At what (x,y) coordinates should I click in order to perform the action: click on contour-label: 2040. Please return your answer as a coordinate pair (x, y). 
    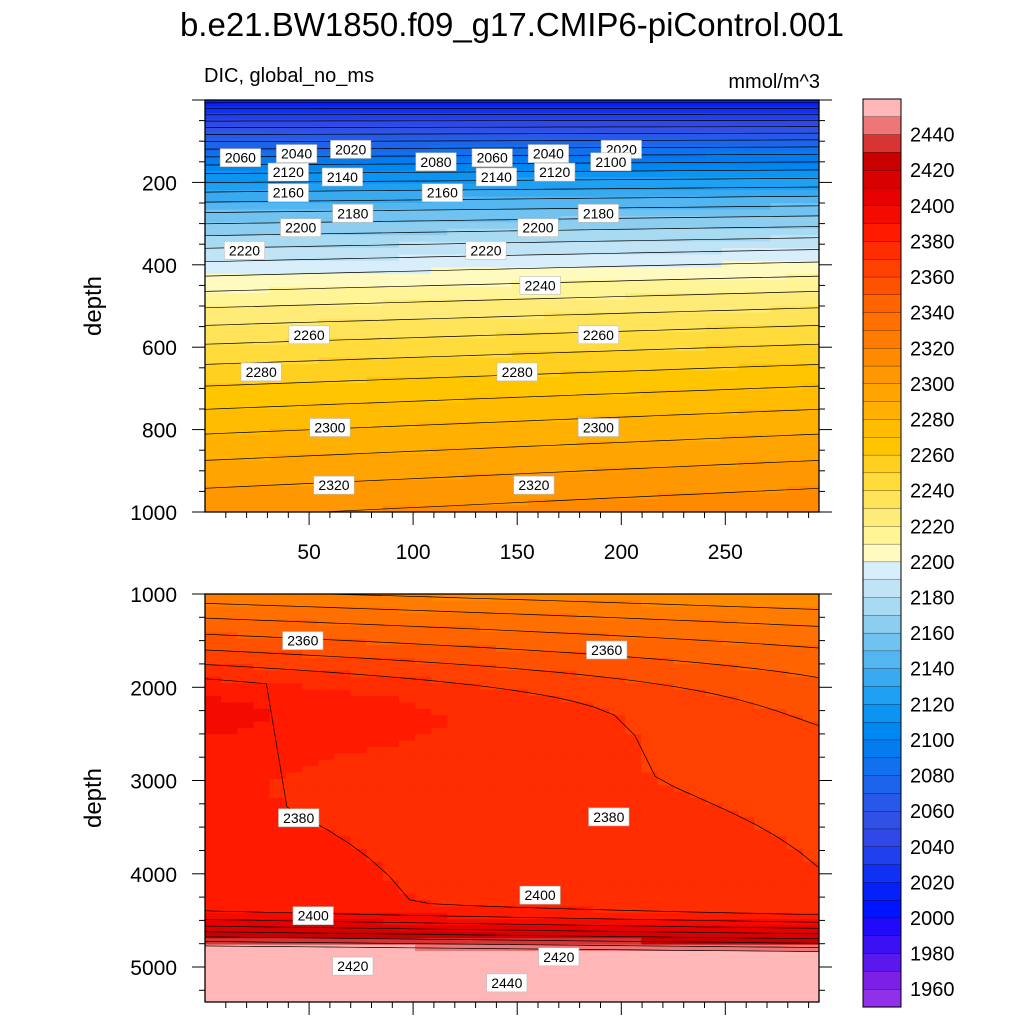
    Looking at the image, I should click on (548, 153).